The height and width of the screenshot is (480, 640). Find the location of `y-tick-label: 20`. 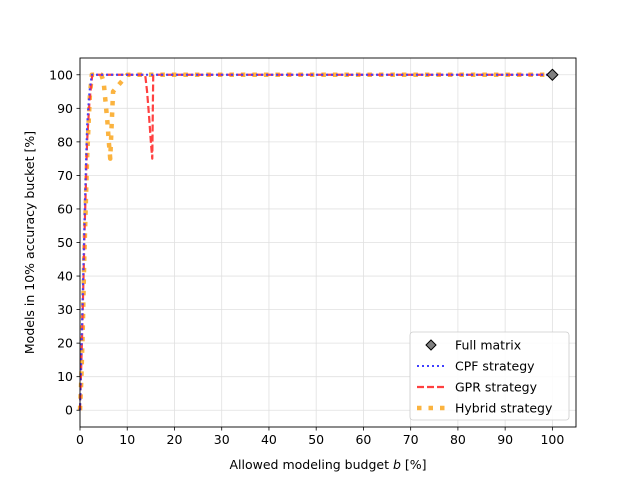

y-tick-label: 20 is located at coordinates (65, 343).